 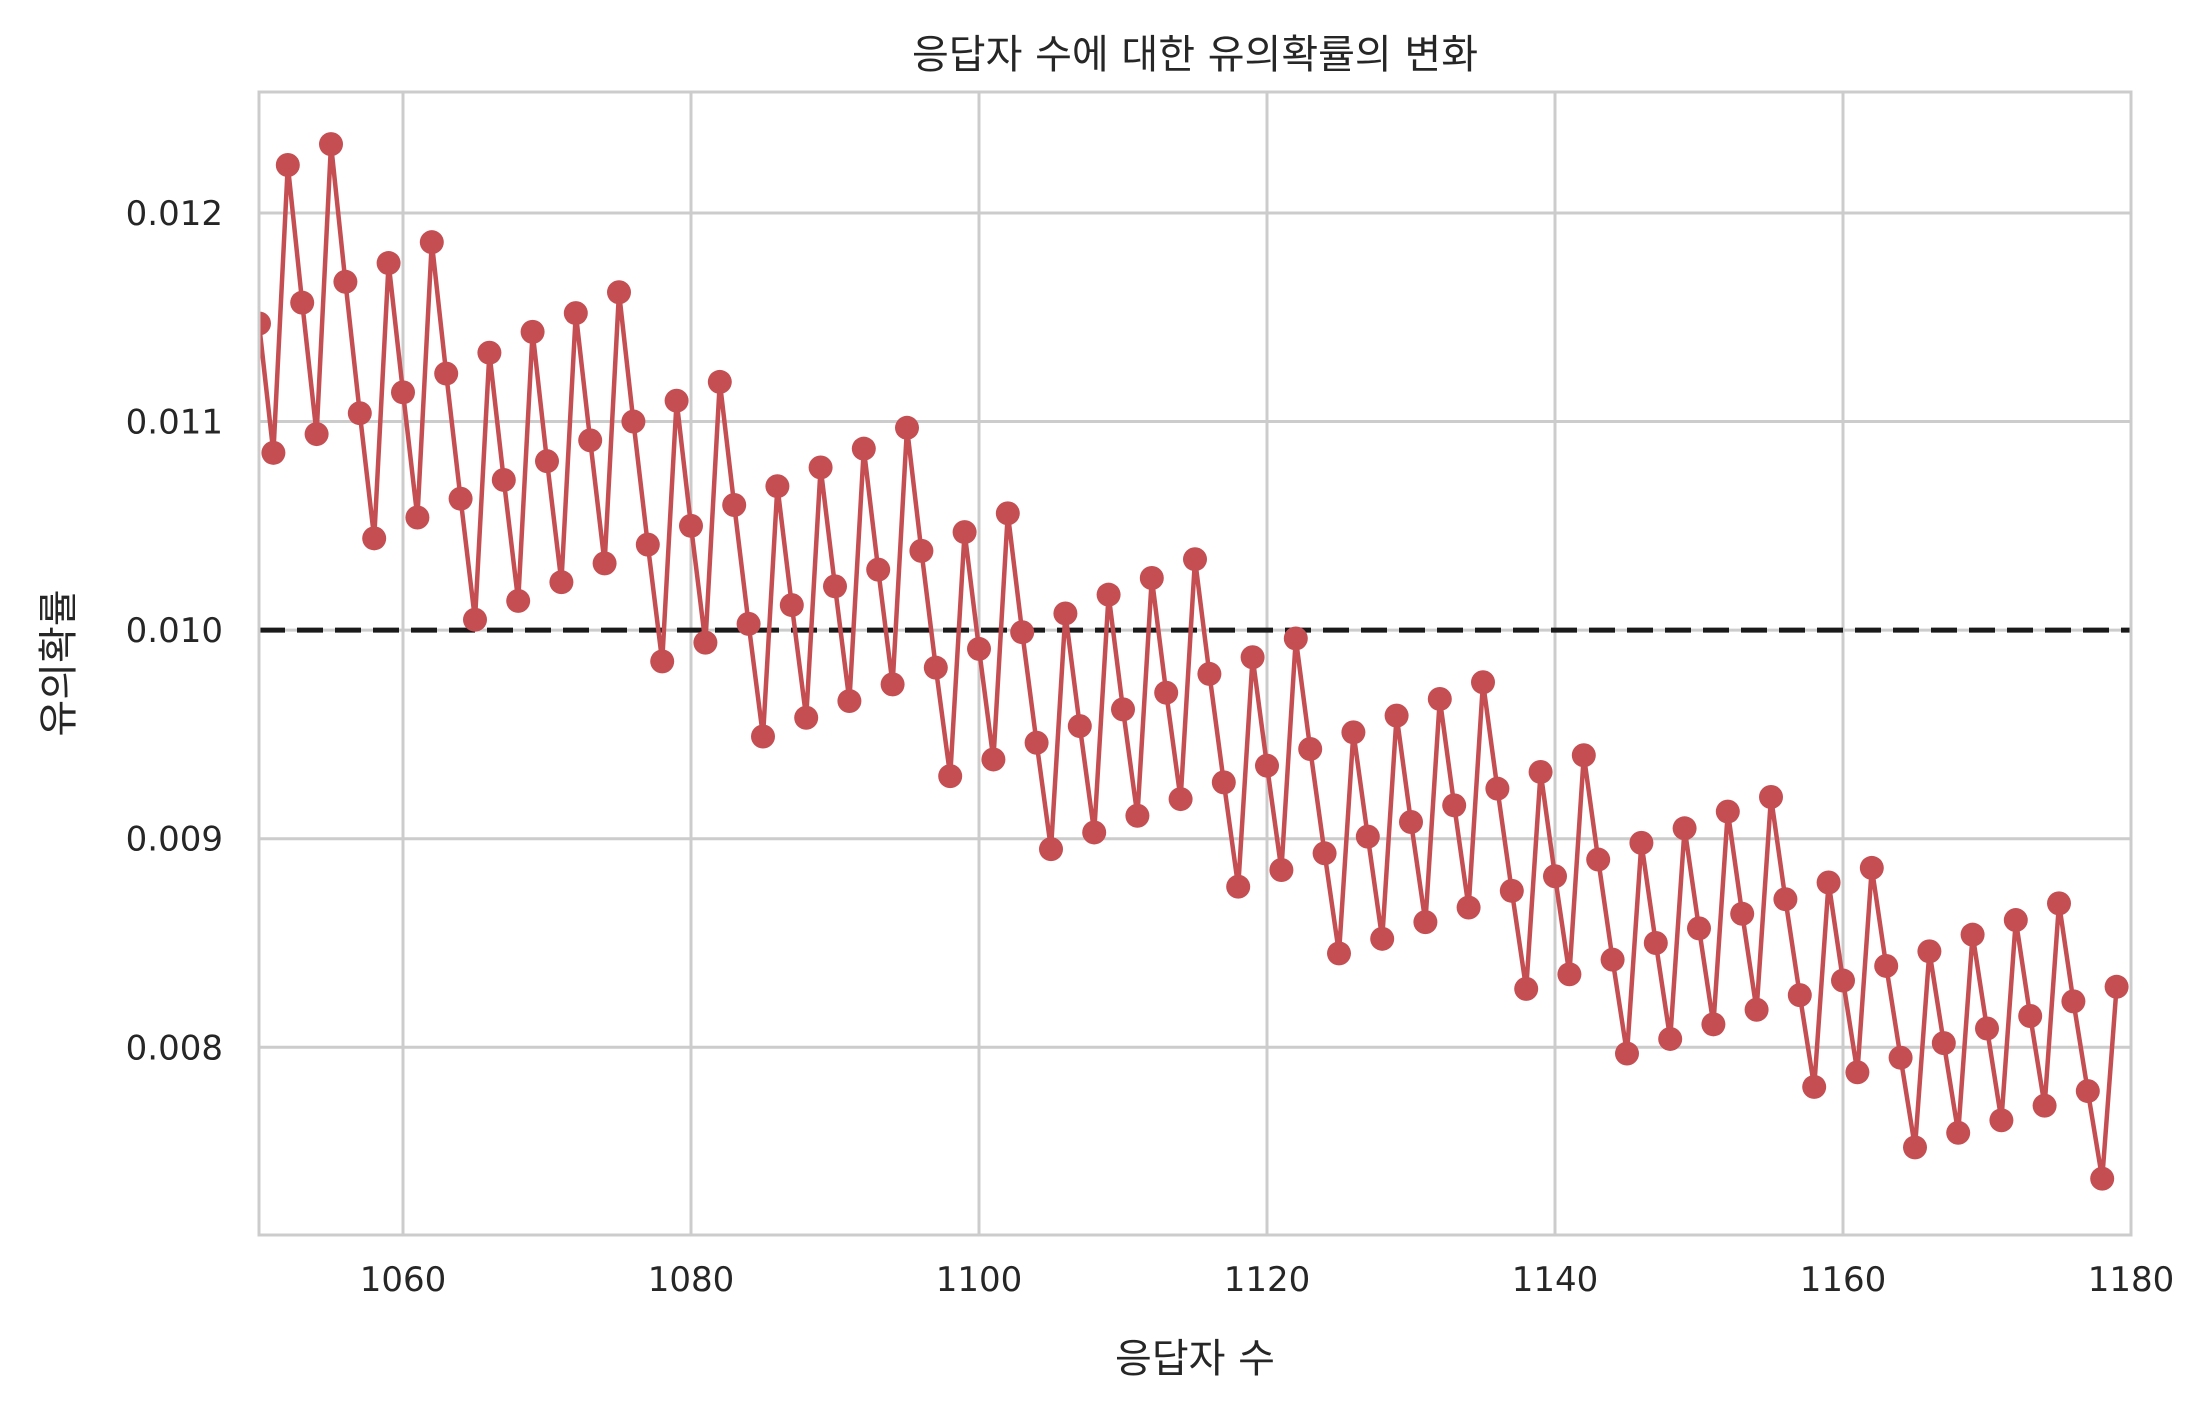 I want to click on y-tick-label: 0.009, so click(x=174, y=840).